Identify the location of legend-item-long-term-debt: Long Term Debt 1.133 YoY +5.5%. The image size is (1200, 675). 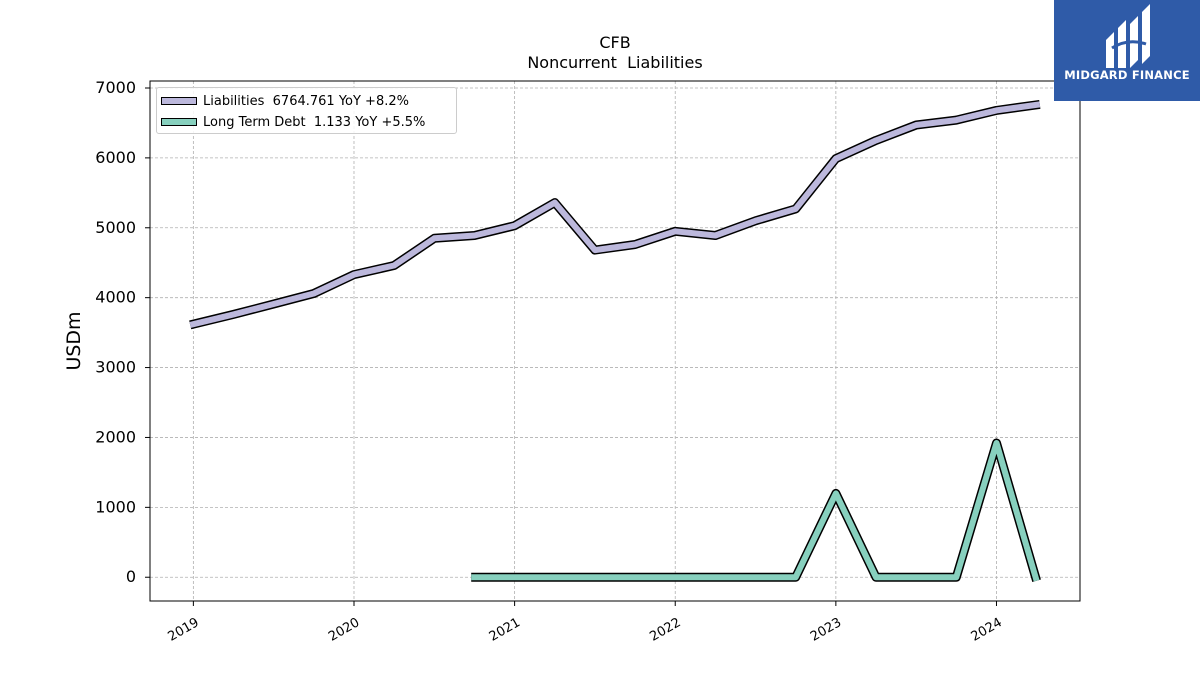
(293, 122).